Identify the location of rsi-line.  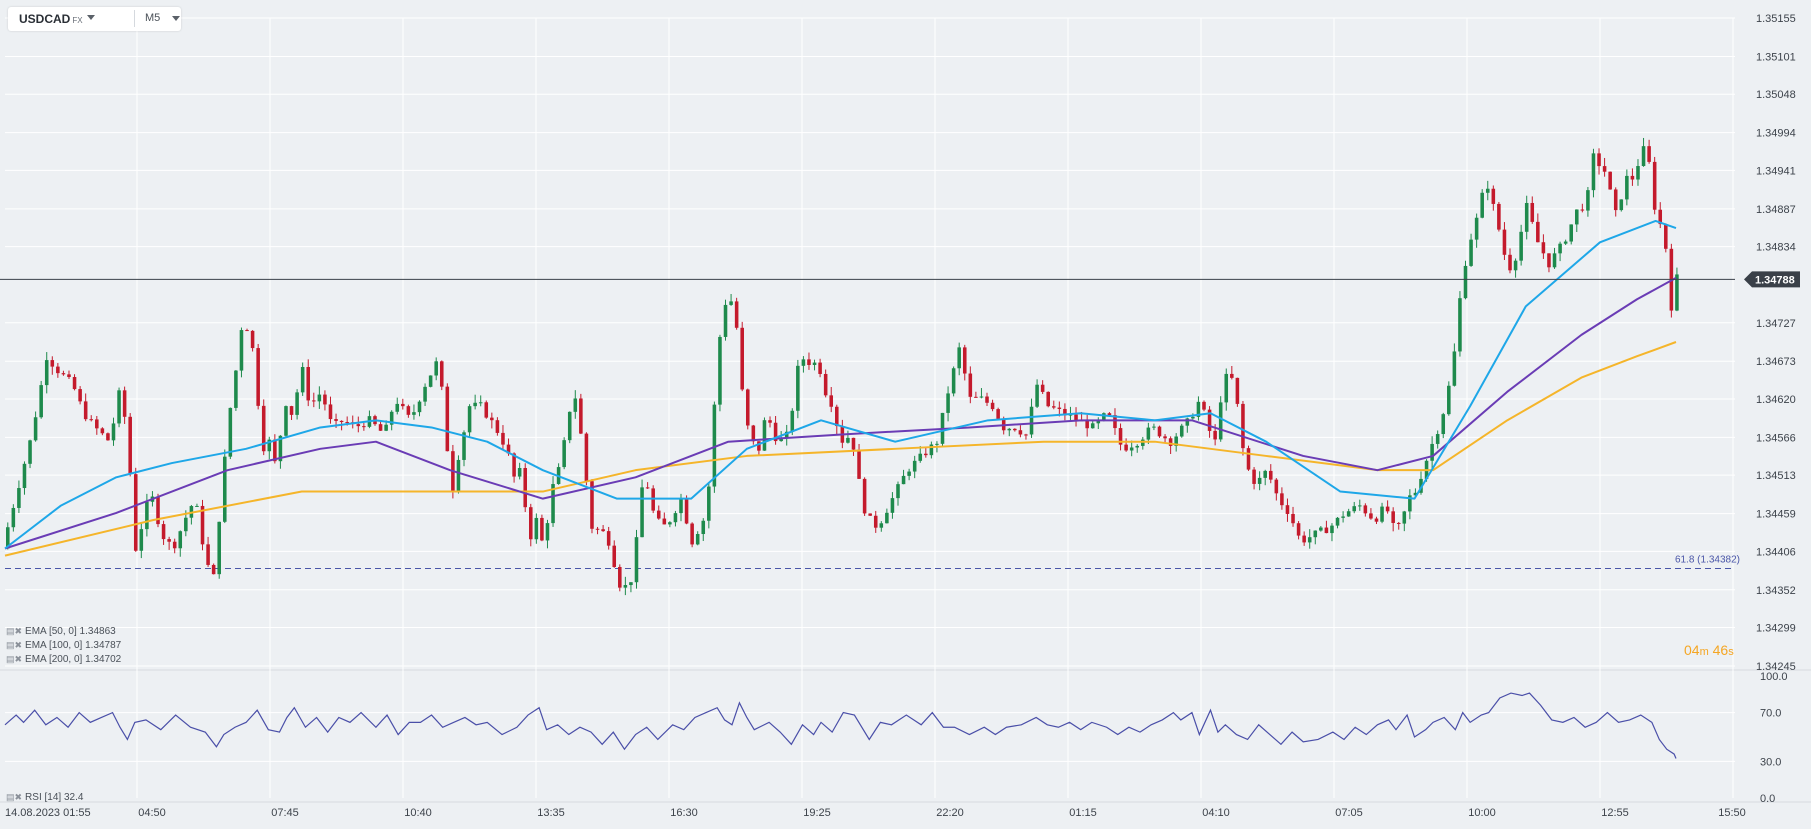
(840, 725).